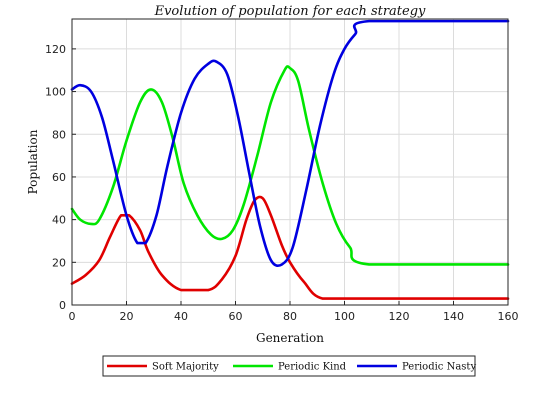 This screenshot has height=420, width=560. What do you see at coordinates (439, 367) in the screenshot?
I see `legend-label: Periodic Nasty` at bounding box center [439, 367].